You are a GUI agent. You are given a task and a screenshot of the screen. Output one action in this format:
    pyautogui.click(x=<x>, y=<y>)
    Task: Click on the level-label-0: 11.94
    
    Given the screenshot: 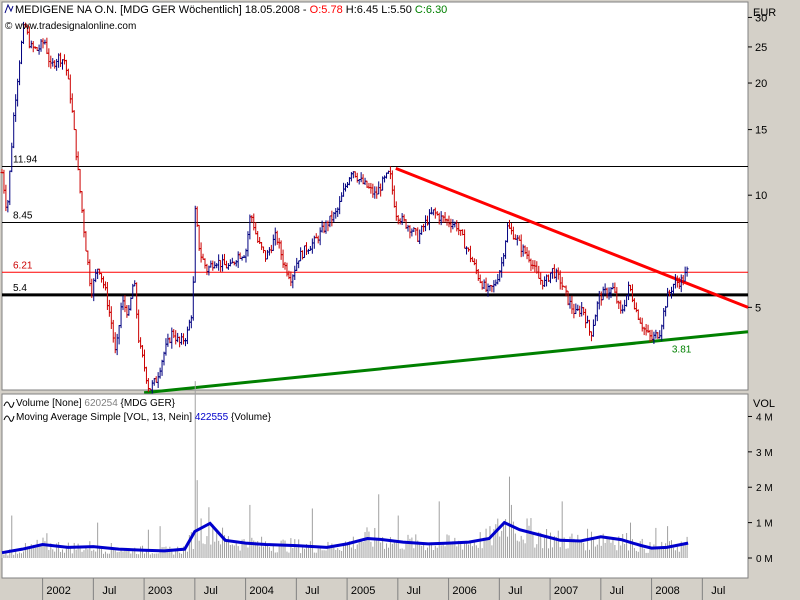 What is the action you would take?
    pyautogui.click(x=25, y=159)
    